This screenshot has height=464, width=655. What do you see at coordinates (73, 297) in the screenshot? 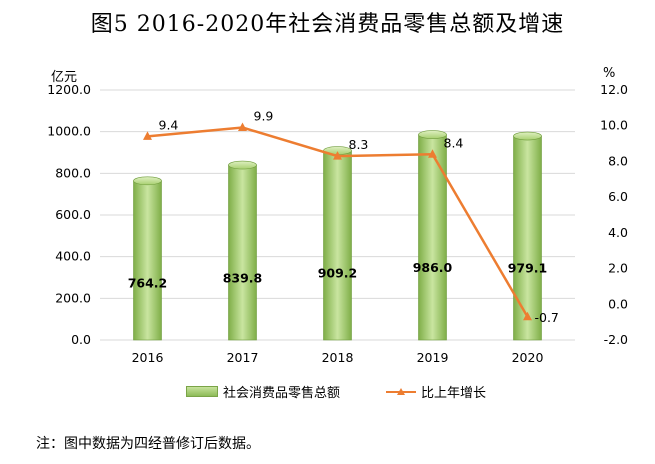
I see `left-tick-label: 200.0` at bounding box center [73, 297].